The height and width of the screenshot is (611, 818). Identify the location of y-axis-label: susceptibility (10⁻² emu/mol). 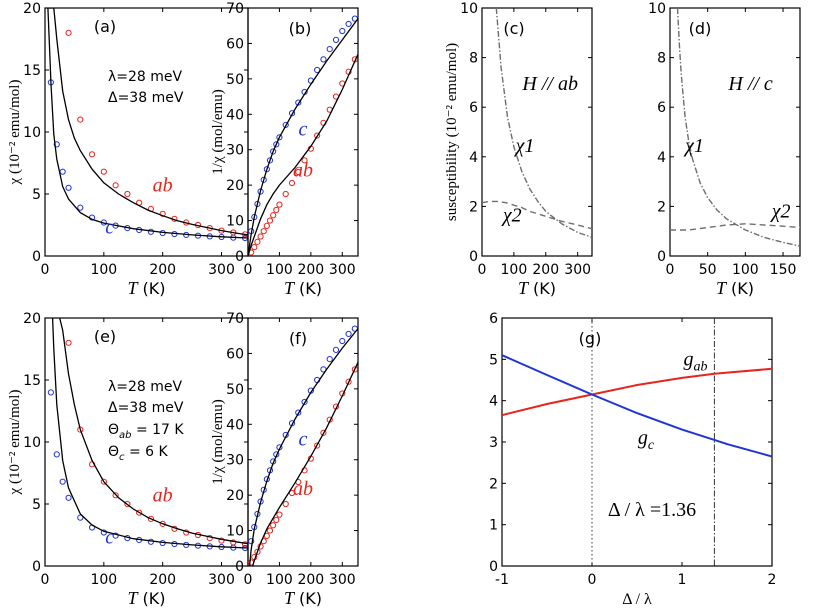
(452, 132).